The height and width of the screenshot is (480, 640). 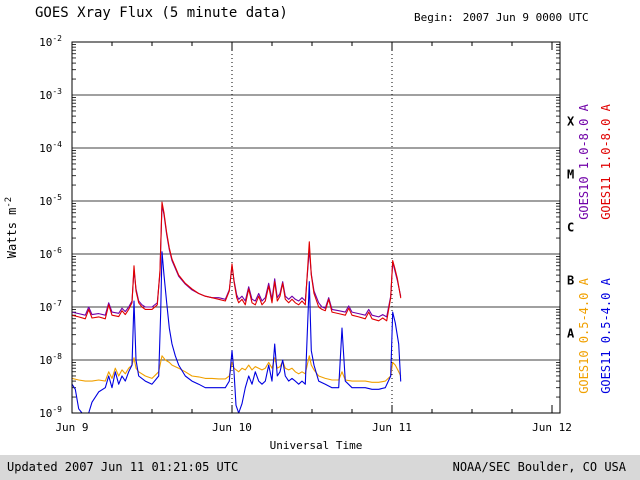 I want to click on y-axis-tick-label: 10⁻⁵, so click(x=50, y=200).